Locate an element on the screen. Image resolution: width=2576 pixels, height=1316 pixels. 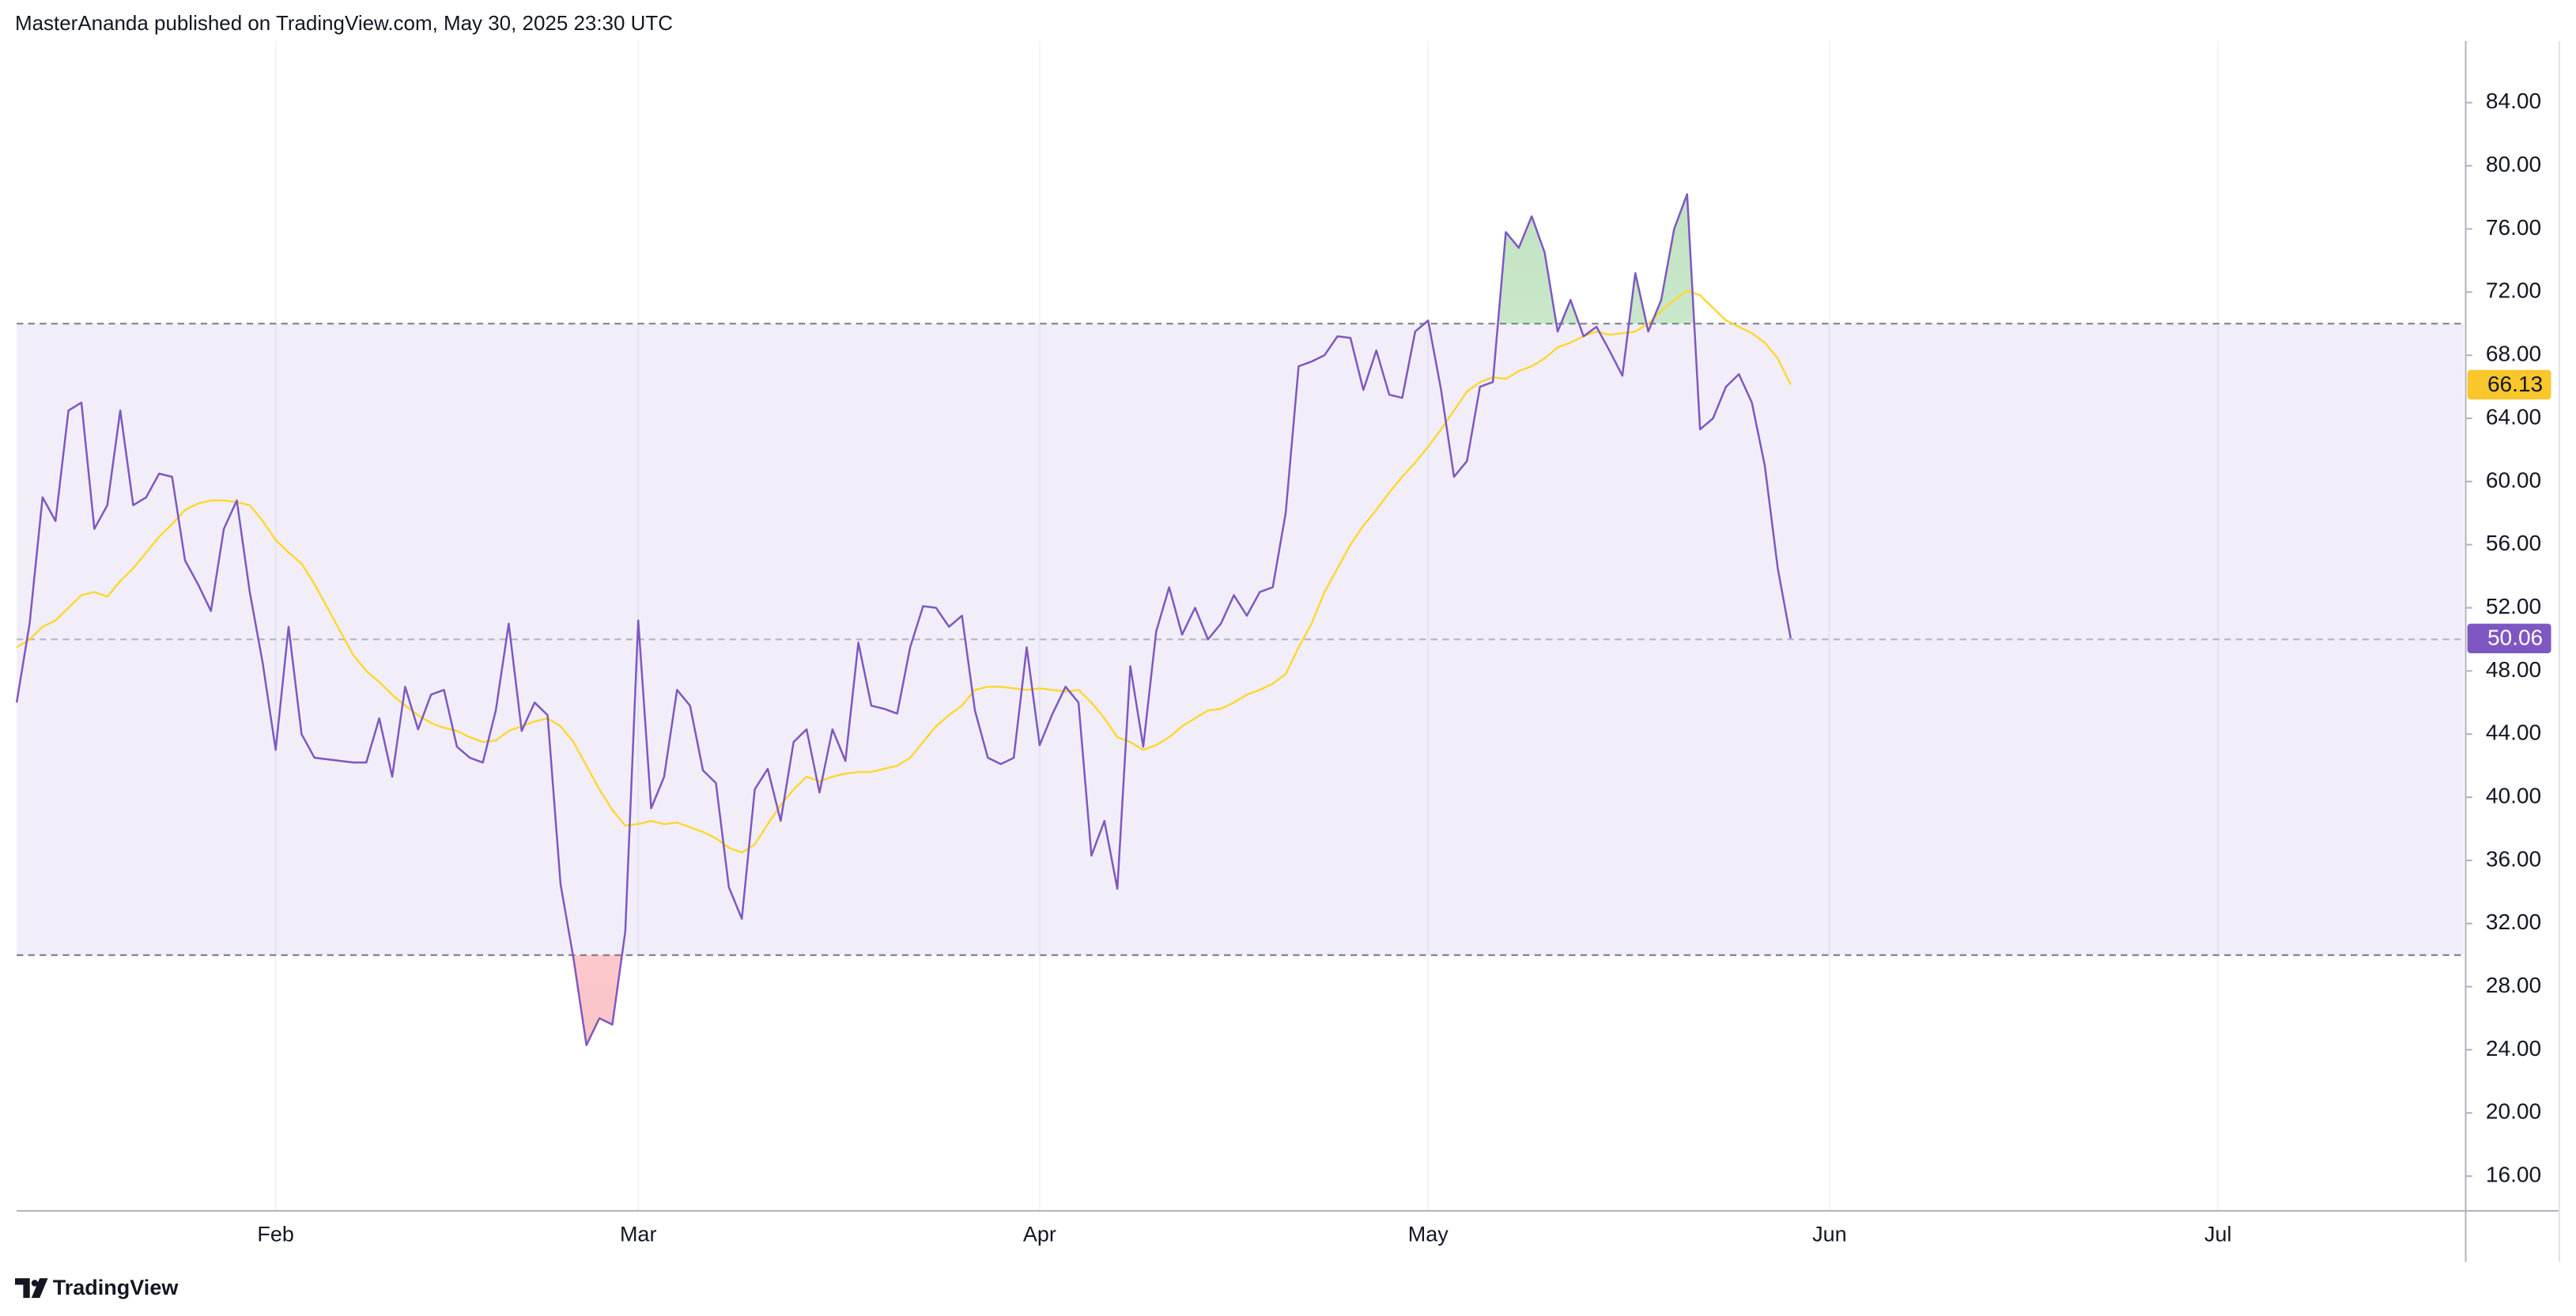
y-tick-label: 72.00 is located at coordinates (2513, 290).